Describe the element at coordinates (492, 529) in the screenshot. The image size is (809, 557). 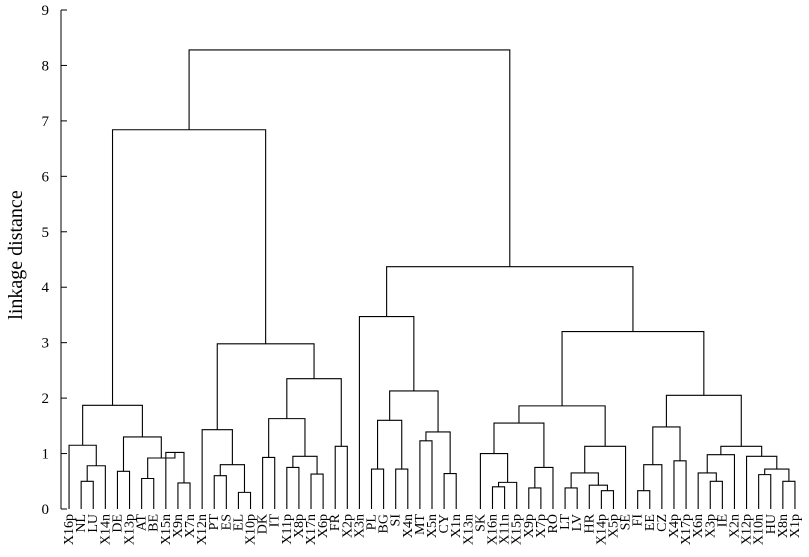
I see `leaf-label: X16n` at that location.